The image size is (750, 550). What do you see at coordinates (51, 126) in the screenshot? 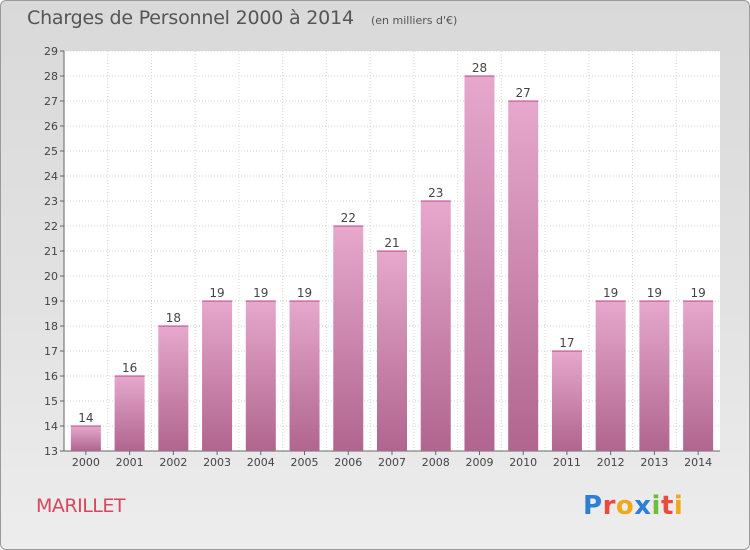
I see `y-tick-label: 26` at bounding box center [51, 126].